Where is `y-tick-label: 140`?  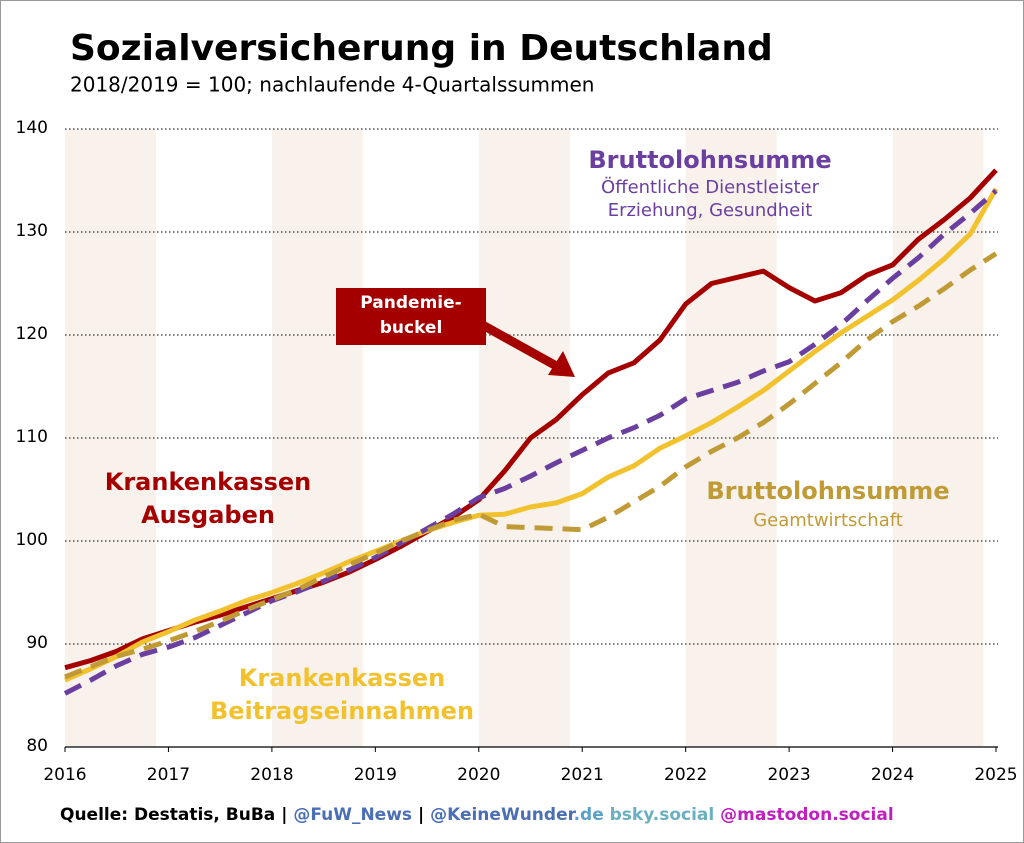
y-tick-label: 140 is located at coordinates (32, 128).